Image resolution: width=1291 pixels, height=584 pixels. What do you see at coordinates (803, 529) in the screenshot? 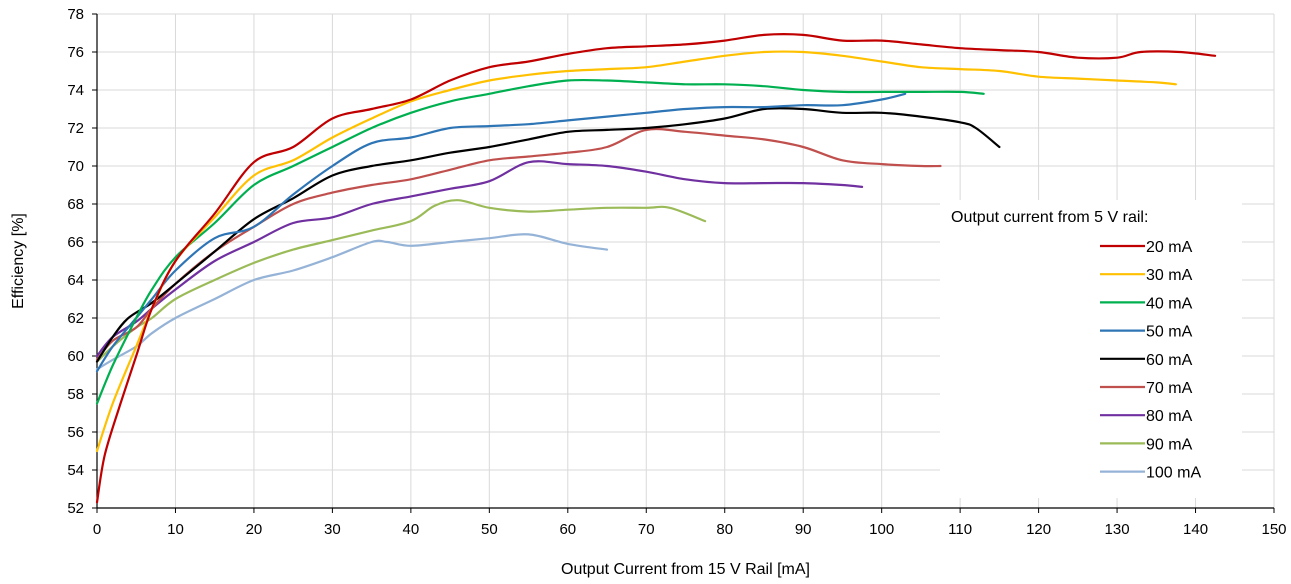
I see `x-tick-label: 90` at bounding box center [803, 529].